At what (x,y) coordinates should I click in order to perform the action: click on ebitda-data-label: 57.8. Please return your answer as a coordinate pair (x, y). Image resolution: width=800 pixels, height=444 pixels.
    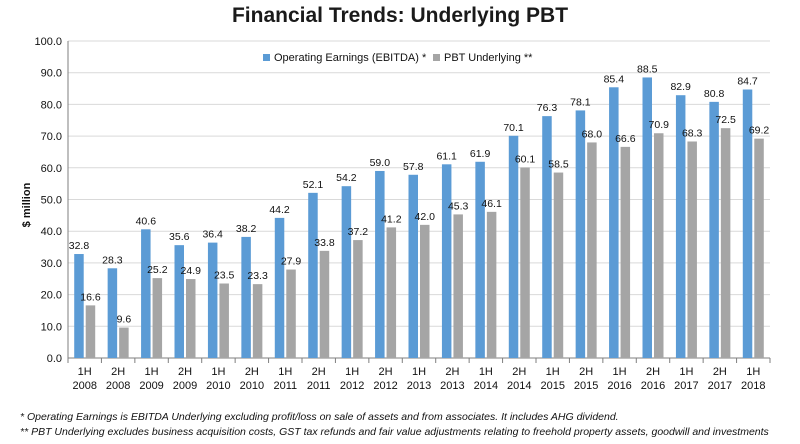
    Looking at the image, I should click on (413, 167).